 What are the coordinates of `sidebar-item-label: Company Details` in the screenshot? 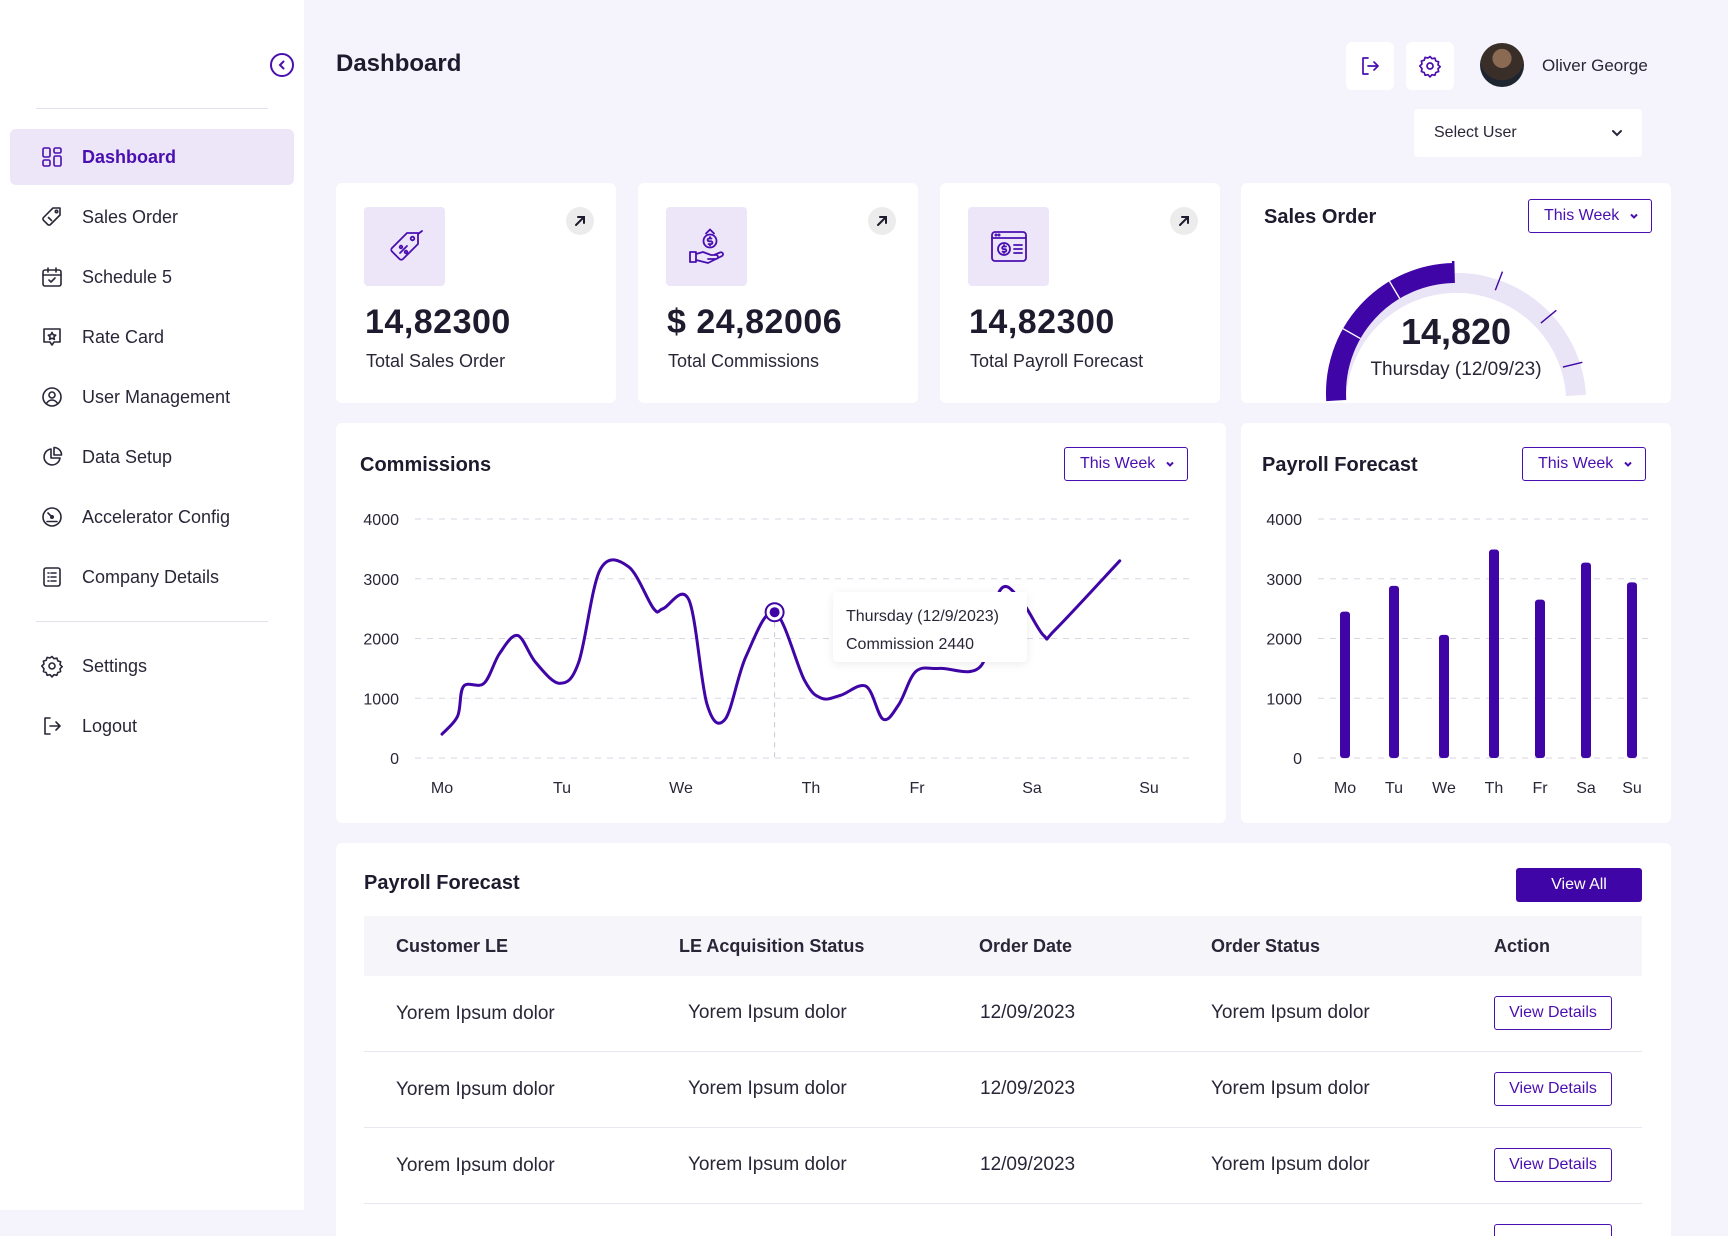 It's located at (151, 576).